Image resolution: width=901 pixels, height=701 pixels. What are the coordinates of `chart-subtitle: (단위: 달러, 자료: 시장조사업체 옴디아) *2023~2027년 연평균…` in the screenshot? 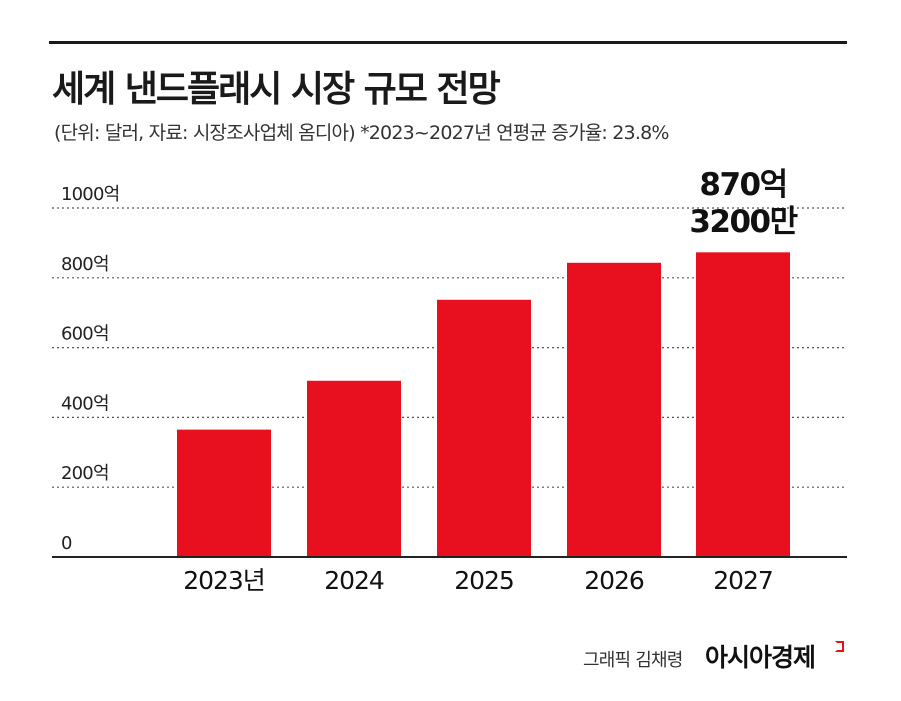 It's located at (361, 133).